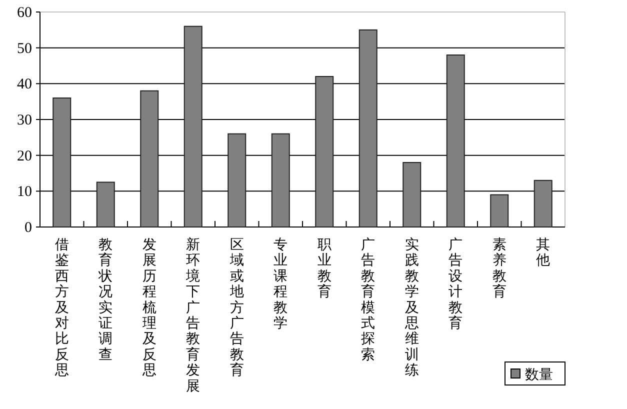 This screenshot has height=409, width=627. I want to click on x-tick-label: 教育状况实证调查, so click(105, 300).